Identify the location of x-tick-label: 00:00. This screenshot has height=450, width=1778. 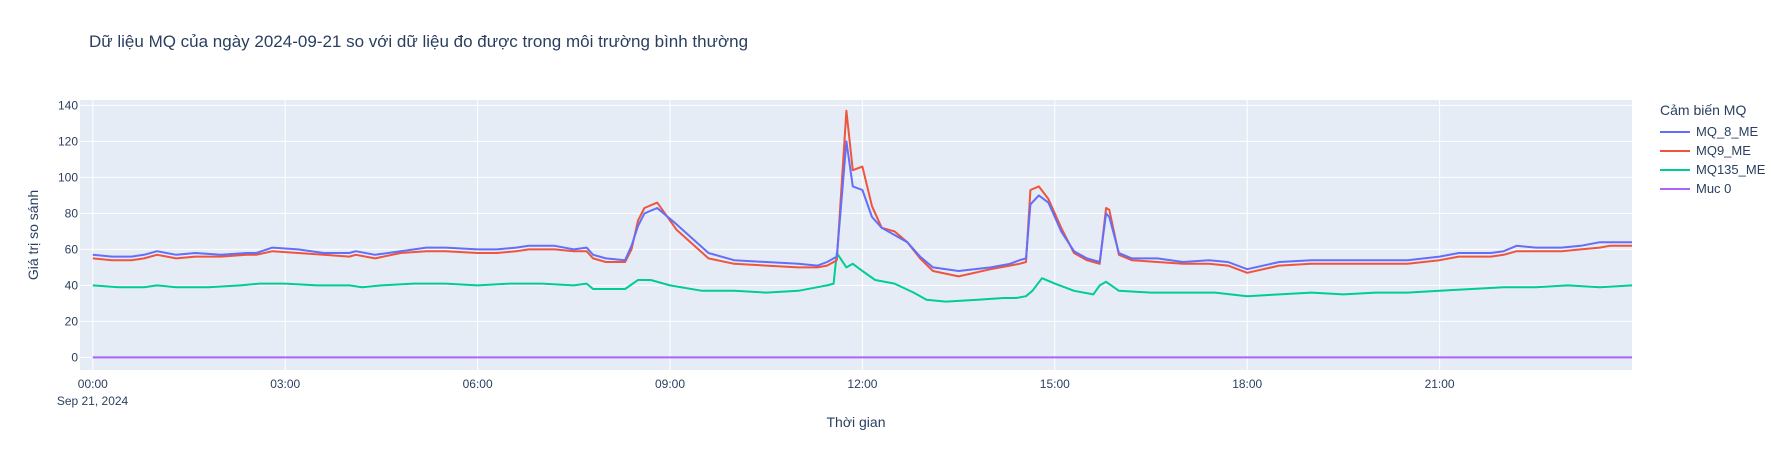
(93, 384).